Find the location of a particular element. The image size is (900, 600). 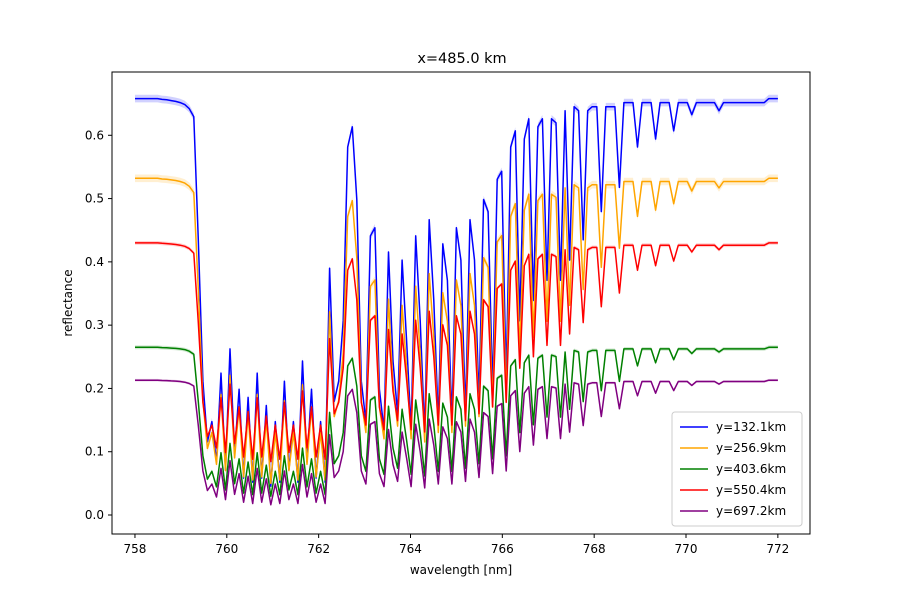

y-tick-label: 0.6 is located at coordinates (94, 135).